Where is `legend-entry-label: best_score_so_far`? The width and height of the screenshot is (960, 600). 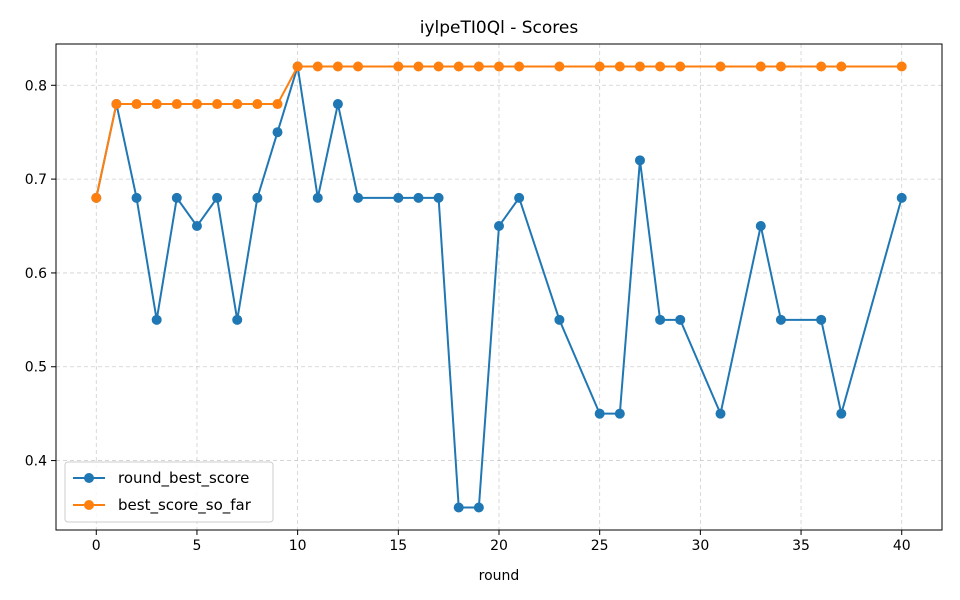
legend-entry-label: best_score_so_far is located at coordinates (185, 505).